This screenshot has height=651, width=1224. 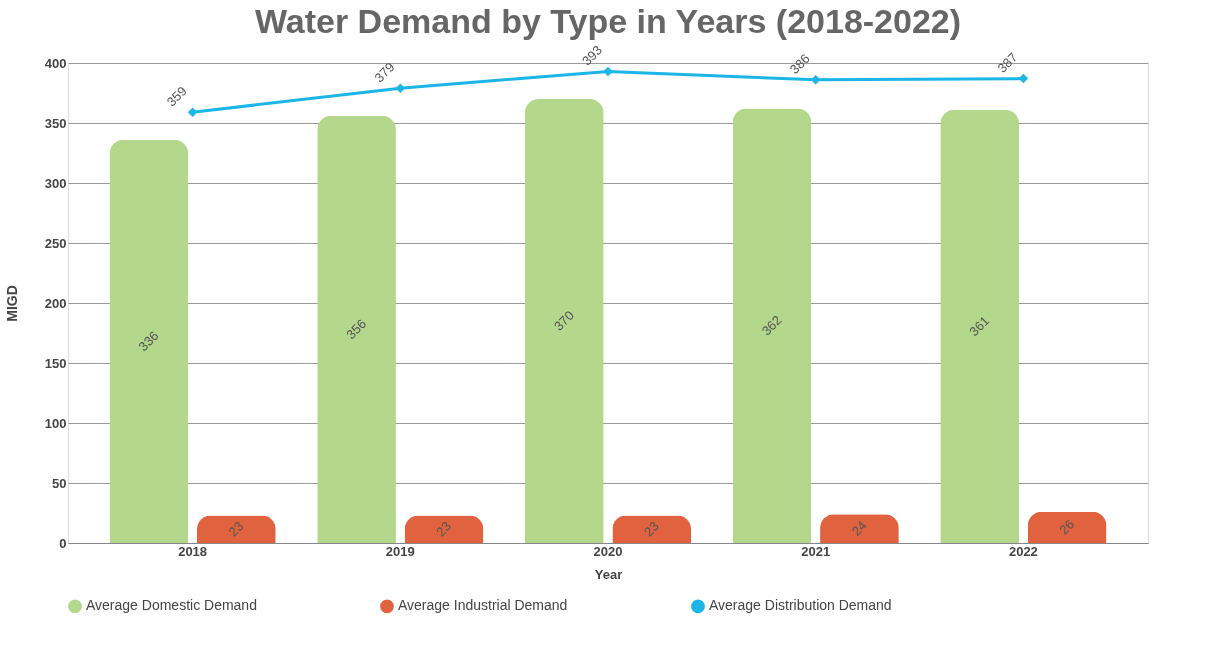 I want to click on x-tick-label: 2020, so click(x=608, y=551).